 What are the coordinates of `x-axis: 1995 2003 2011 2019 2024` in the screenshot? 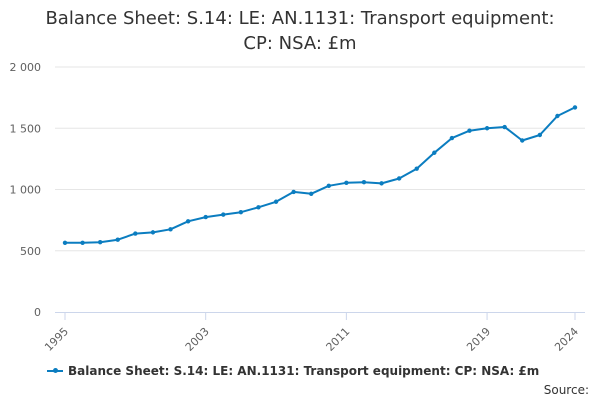 It's located at (313, 333).